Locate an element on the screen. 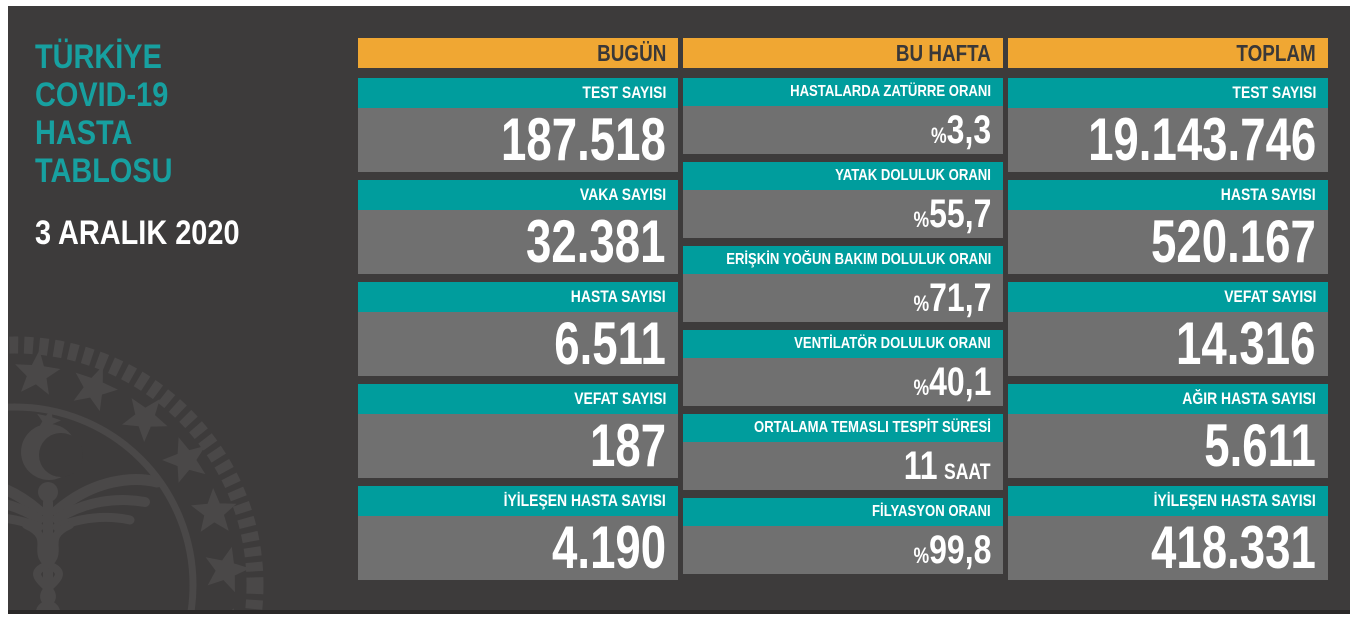  stat-value: 5.611 is located at coordinates (1168, 446).